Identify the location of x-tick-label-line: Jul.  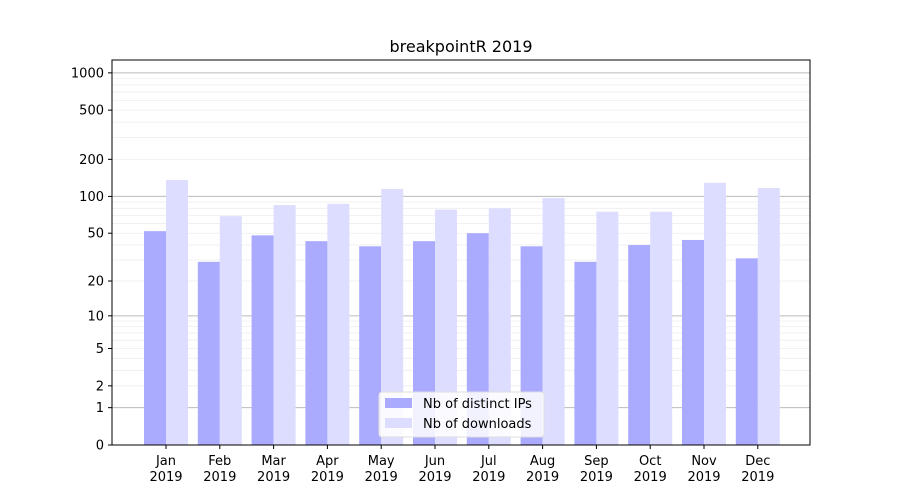
(488, 461).